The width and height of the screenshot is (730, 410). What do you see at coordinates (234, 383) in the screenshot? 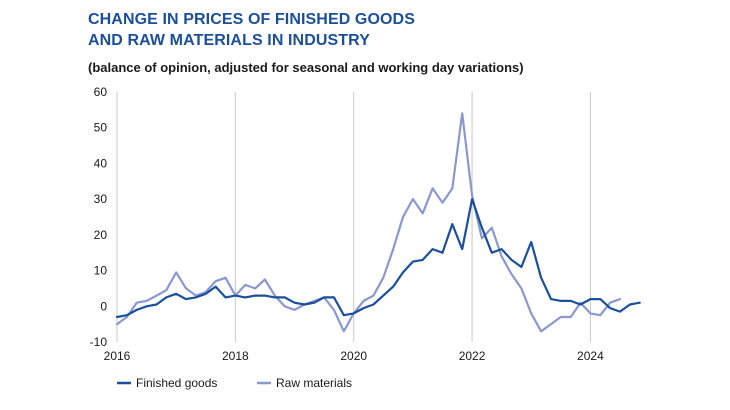
I see `legend: Finished goods Raw materials` at bounding box center [234, 383].